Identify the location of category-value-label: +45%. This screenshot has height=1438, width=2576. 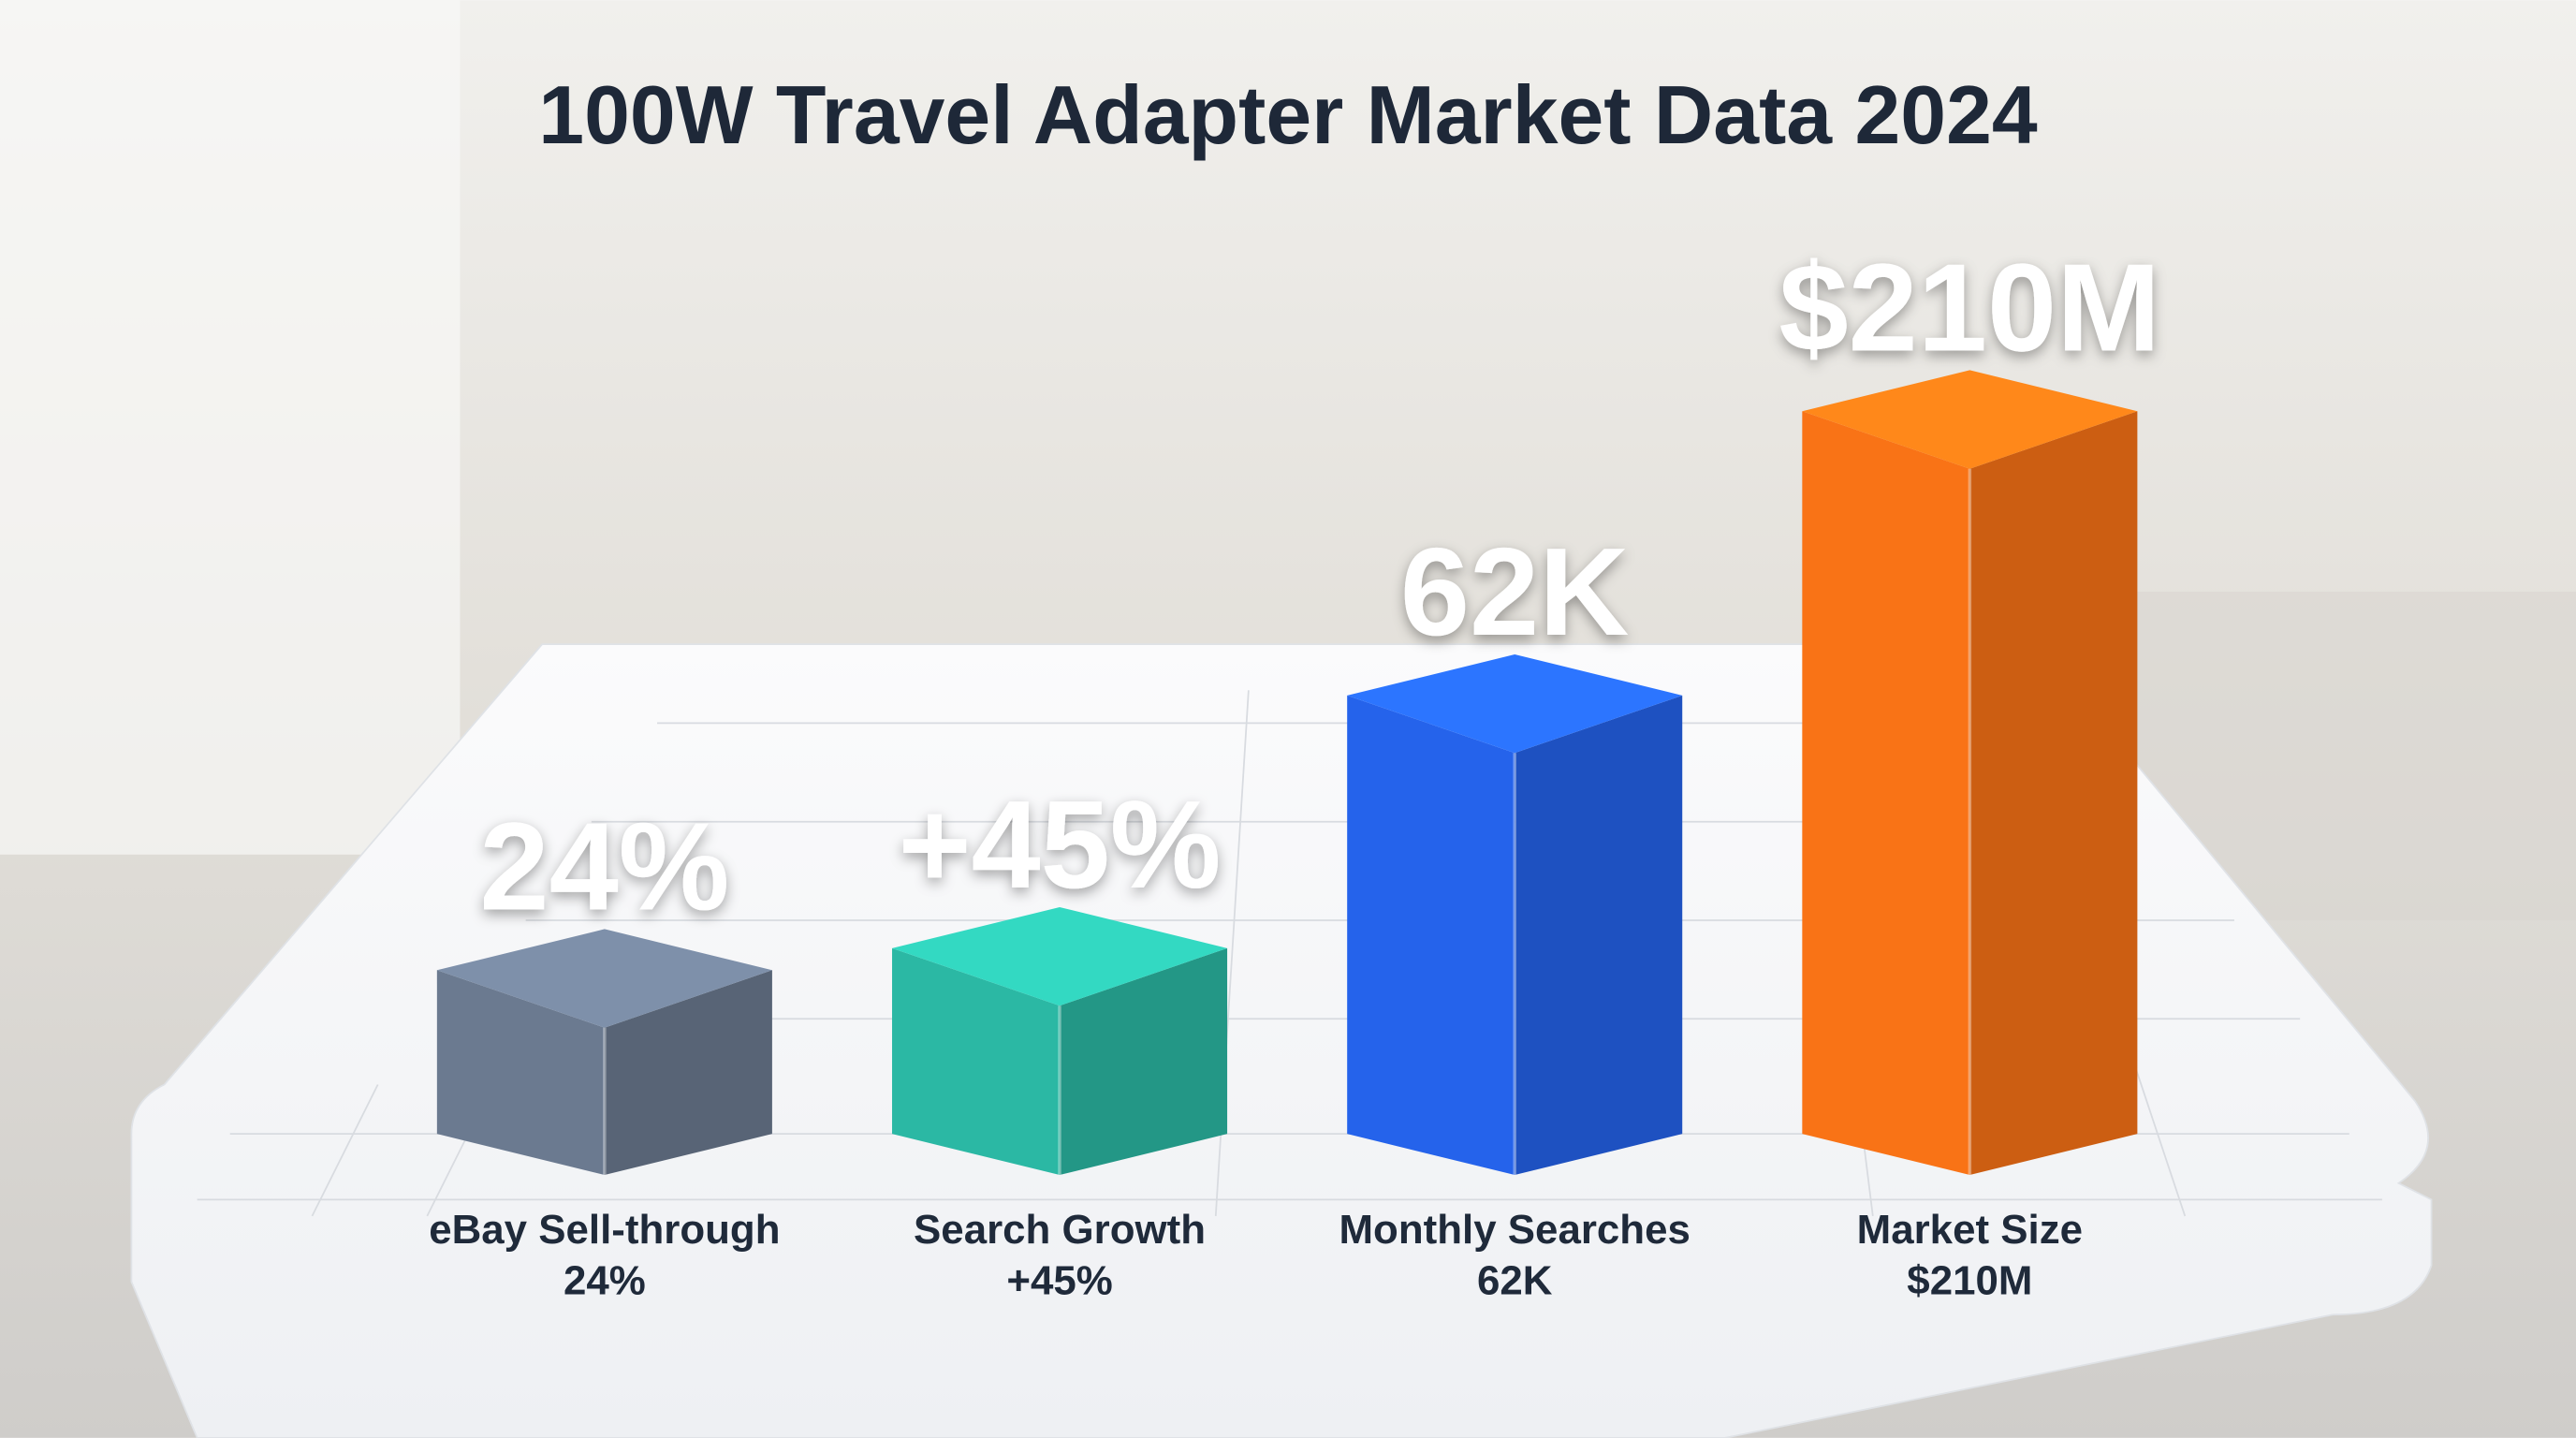
(1059, 1280).